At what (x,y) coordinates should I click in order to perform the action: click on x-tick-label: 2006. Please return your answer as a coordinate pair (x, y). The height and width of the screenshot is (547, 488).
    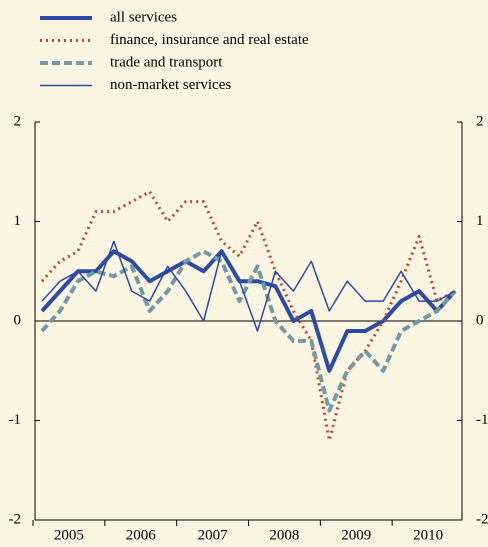
    Looking at the image, I should click on (141, 535).